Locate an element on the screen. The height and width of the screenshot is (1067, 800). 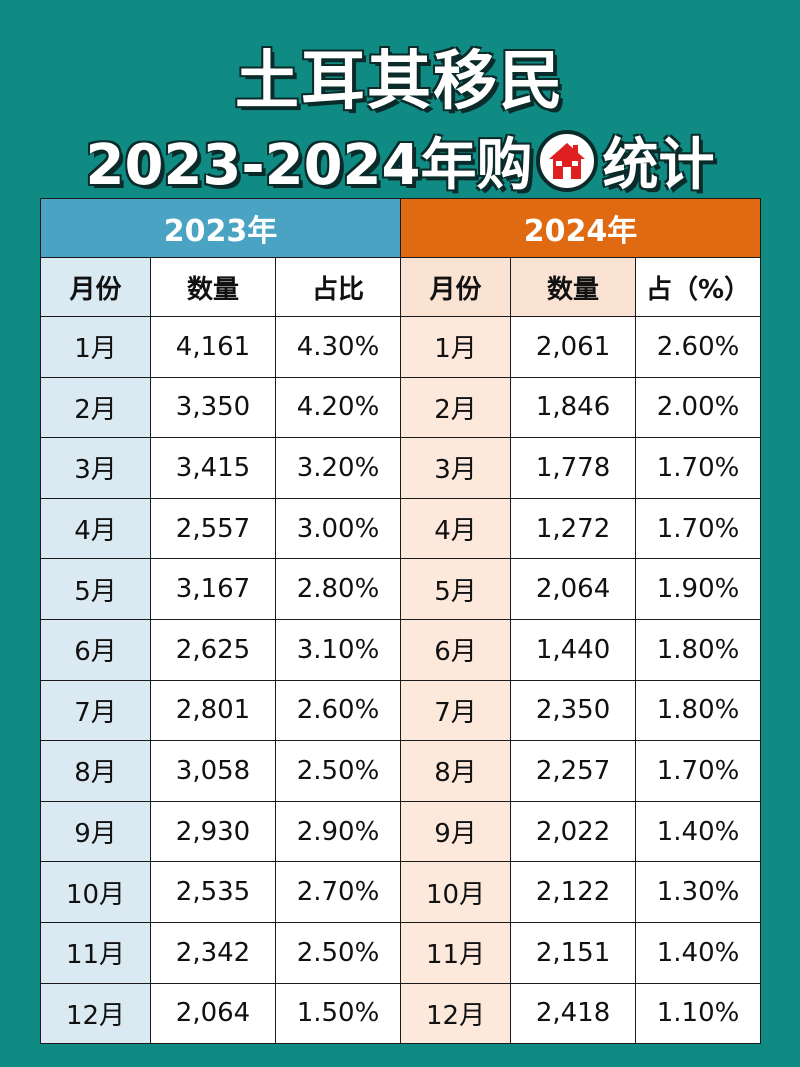
month-2023-cell: 3月 is located at coordinates (95, 468).